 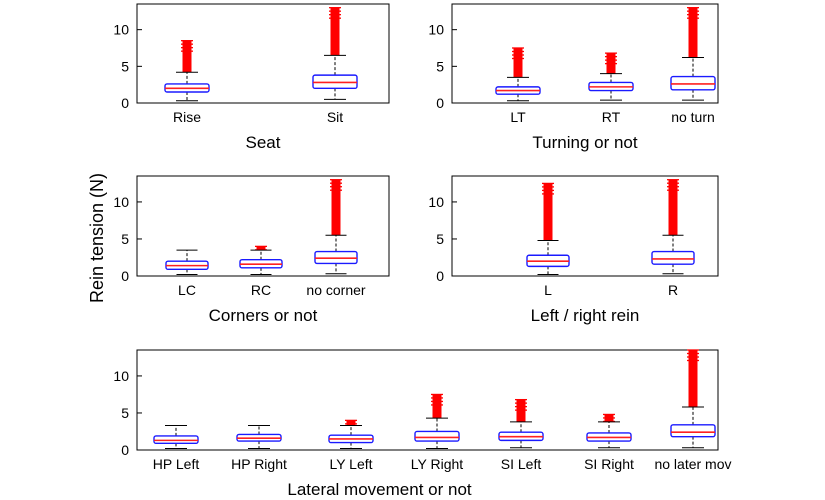 What do you see at coordinates (379, 489) in the screenshot?
I see `x-axis-label: Lateral movement or not` at bounding box center [379, 489].